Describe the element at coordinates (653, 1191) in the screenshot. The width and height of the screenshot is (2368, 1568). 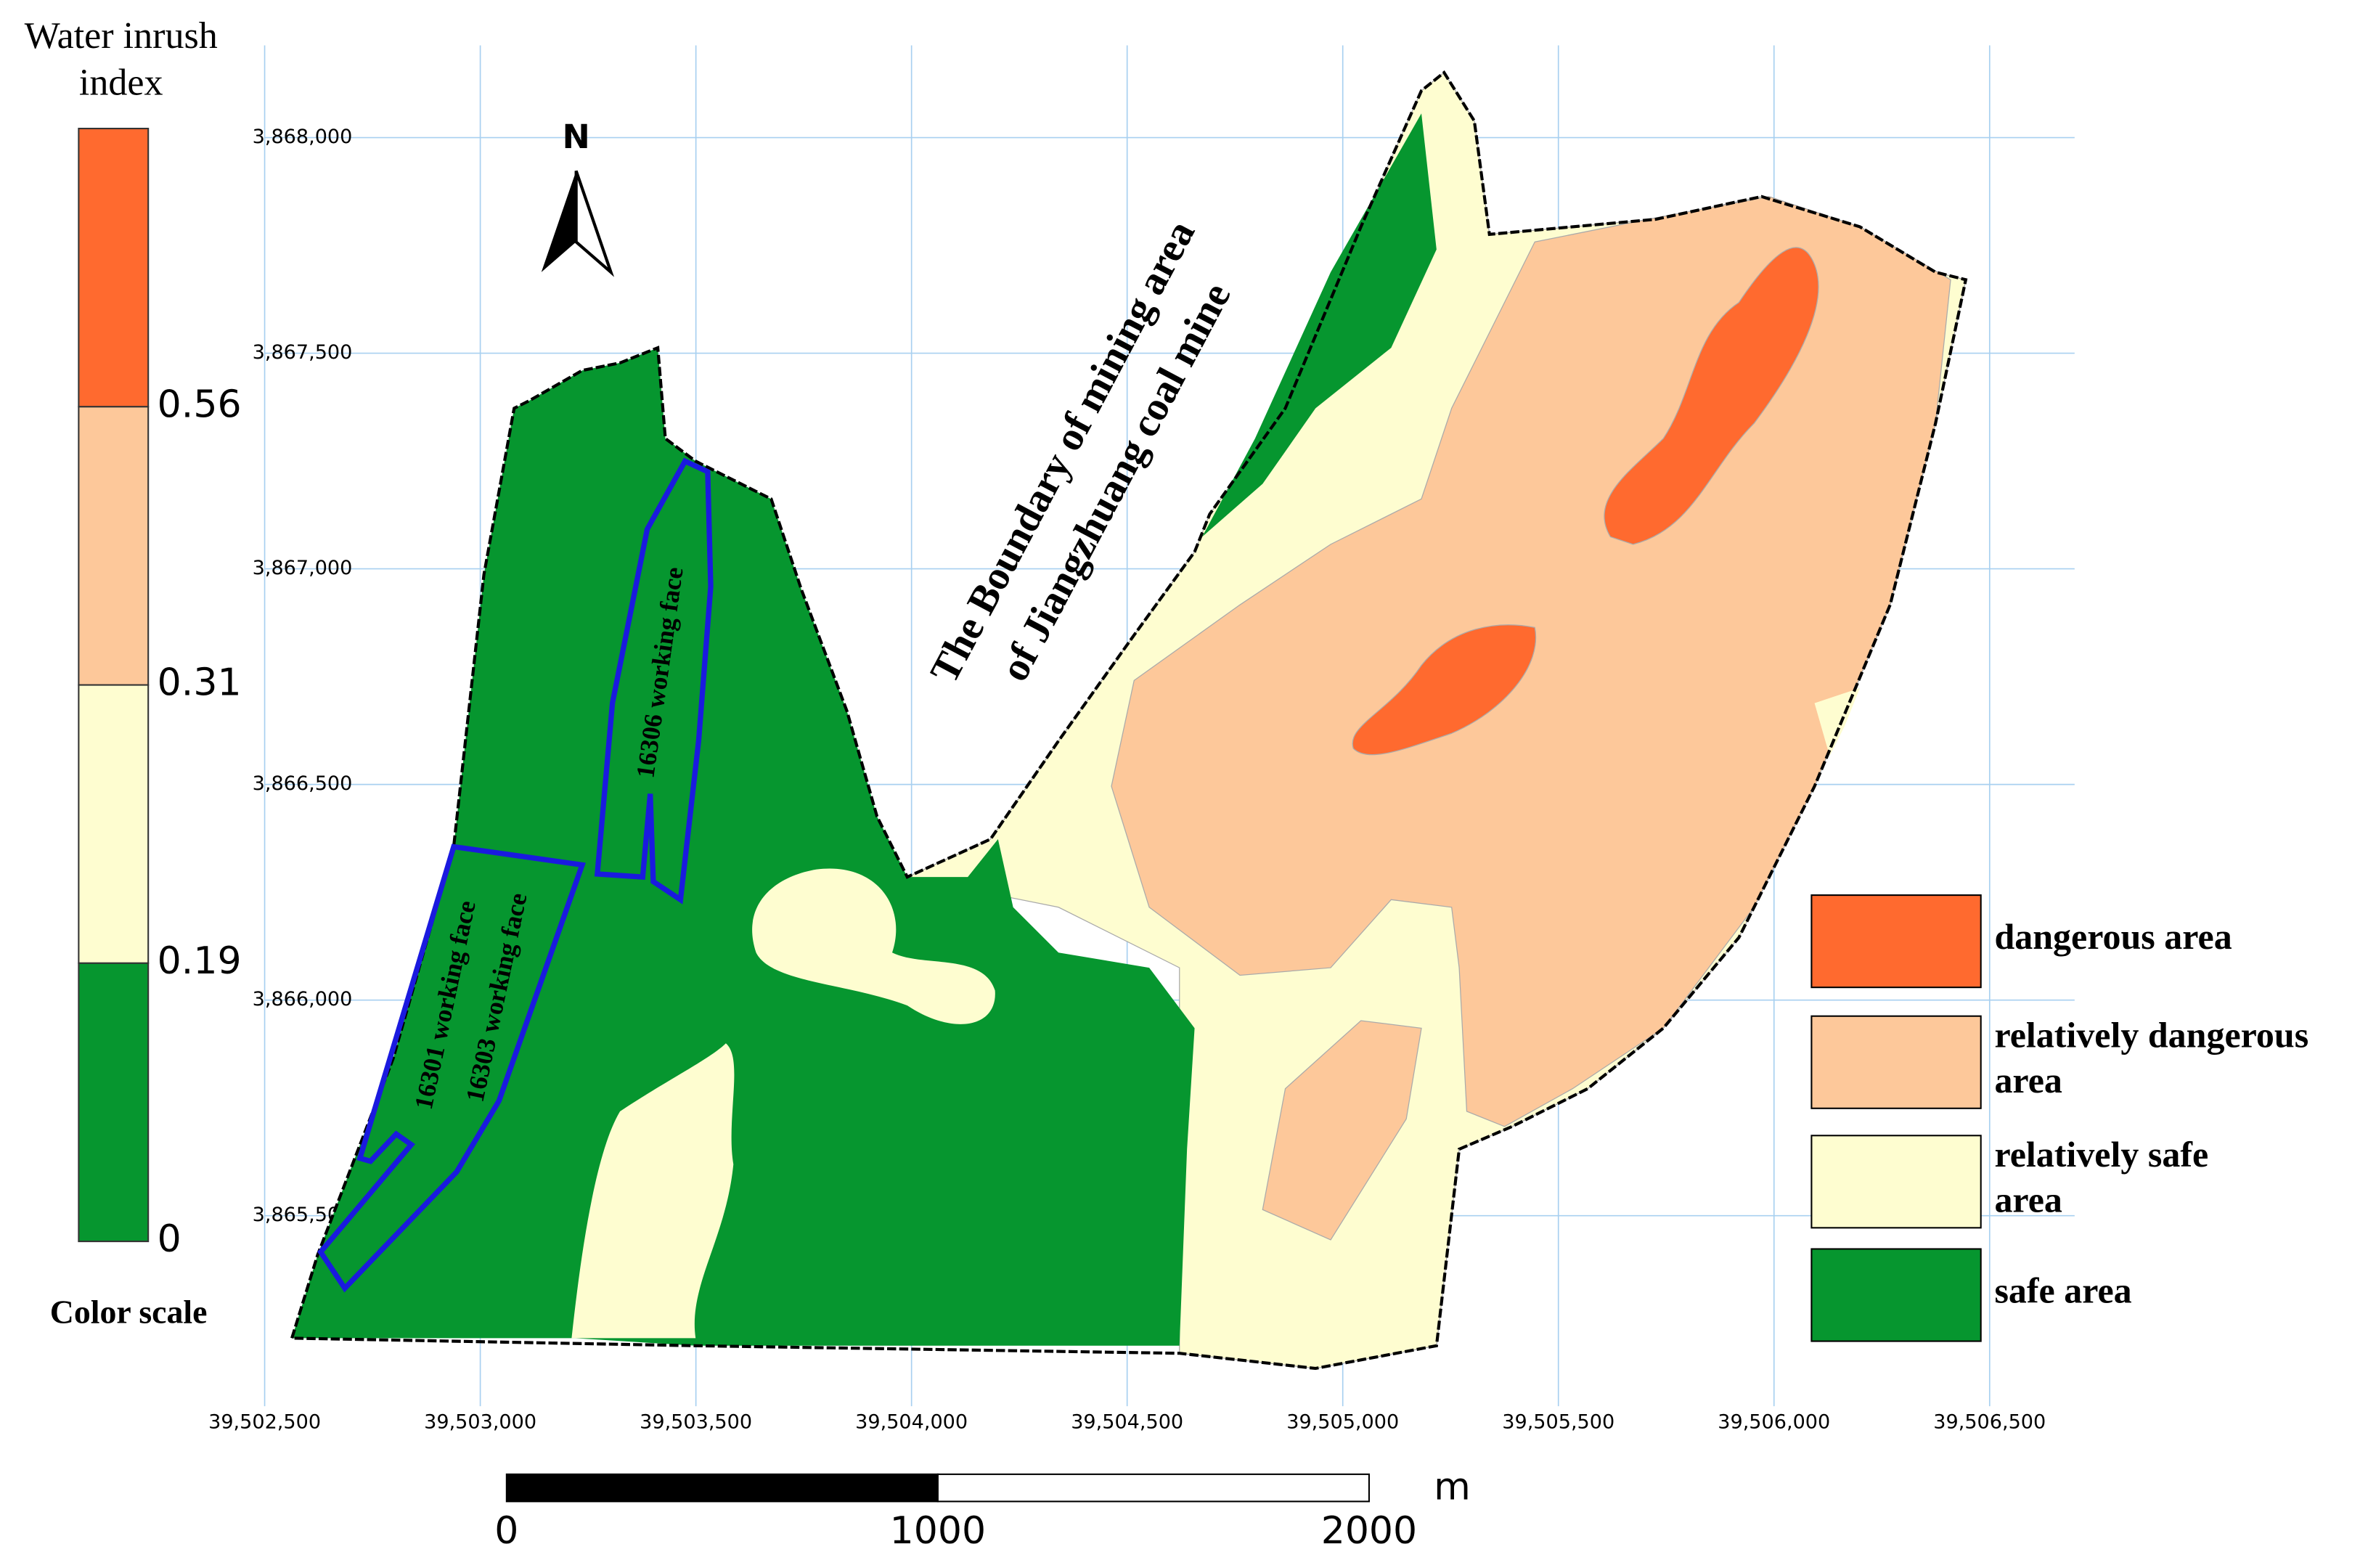
I see `relatively-safe-blob-south` at that location.